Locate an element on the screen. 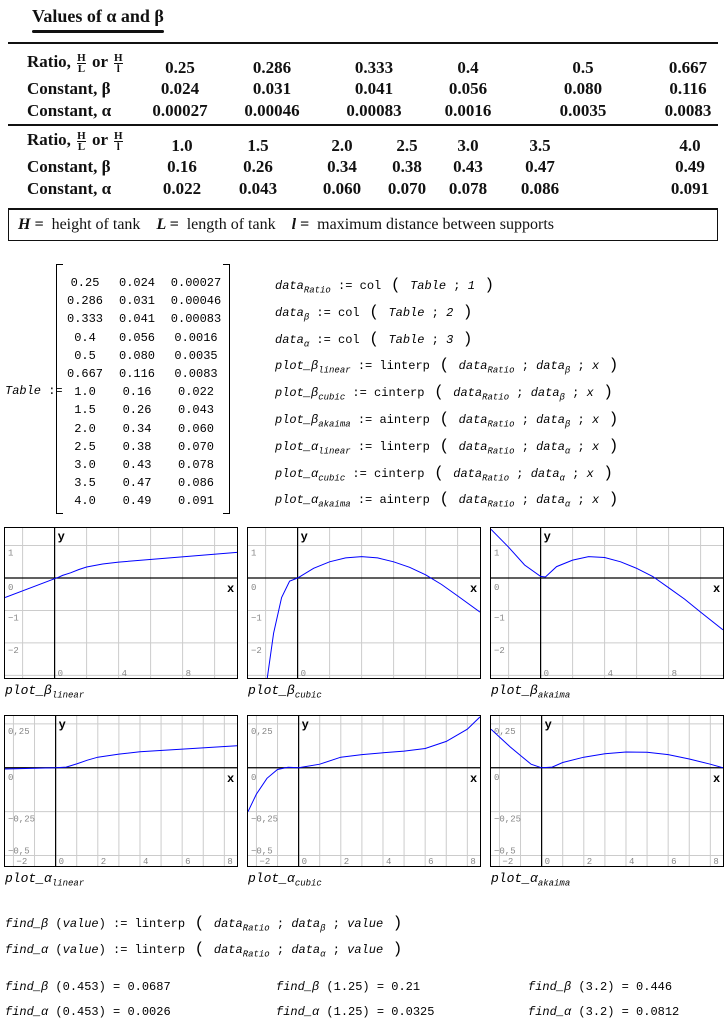  plot-1: 0 4 8 1 0 −1 −2 y x is located at coordinates (121, 603).